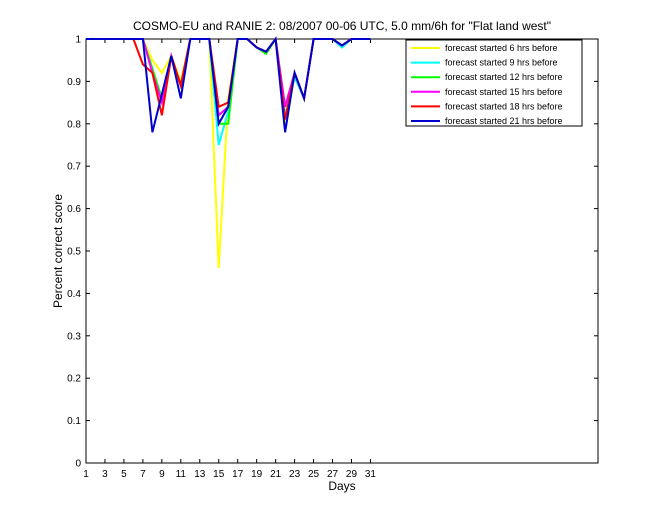 The height and width of the screenshot is (520, 660). What do you see at coordinates (200, 474) in the screenshot?
I see `x-tick-label: 13` at bounding box center [200, 474].